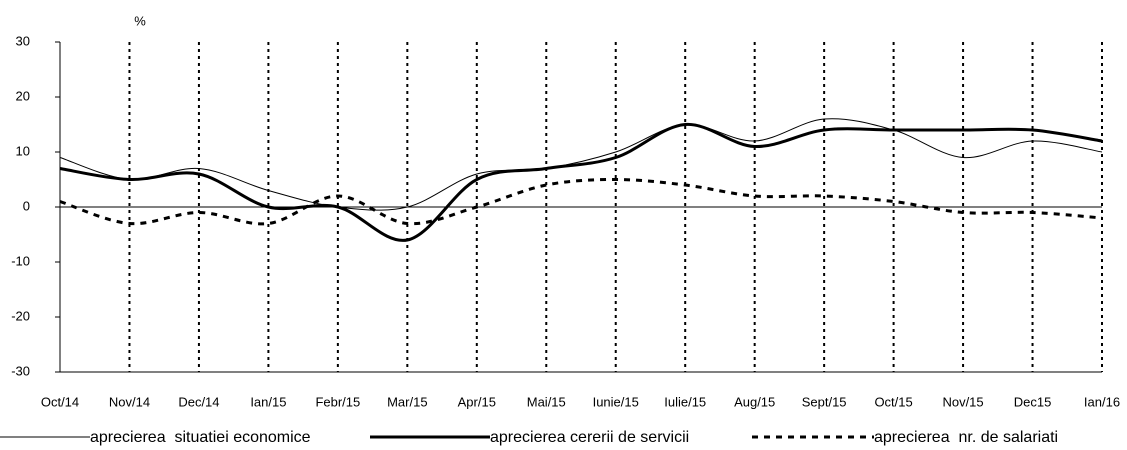 The image size is (1127, 450). Describe the element at coordinates (198, 401) in the screenshot. I see `x-tick-label: Dec/14` at that location.